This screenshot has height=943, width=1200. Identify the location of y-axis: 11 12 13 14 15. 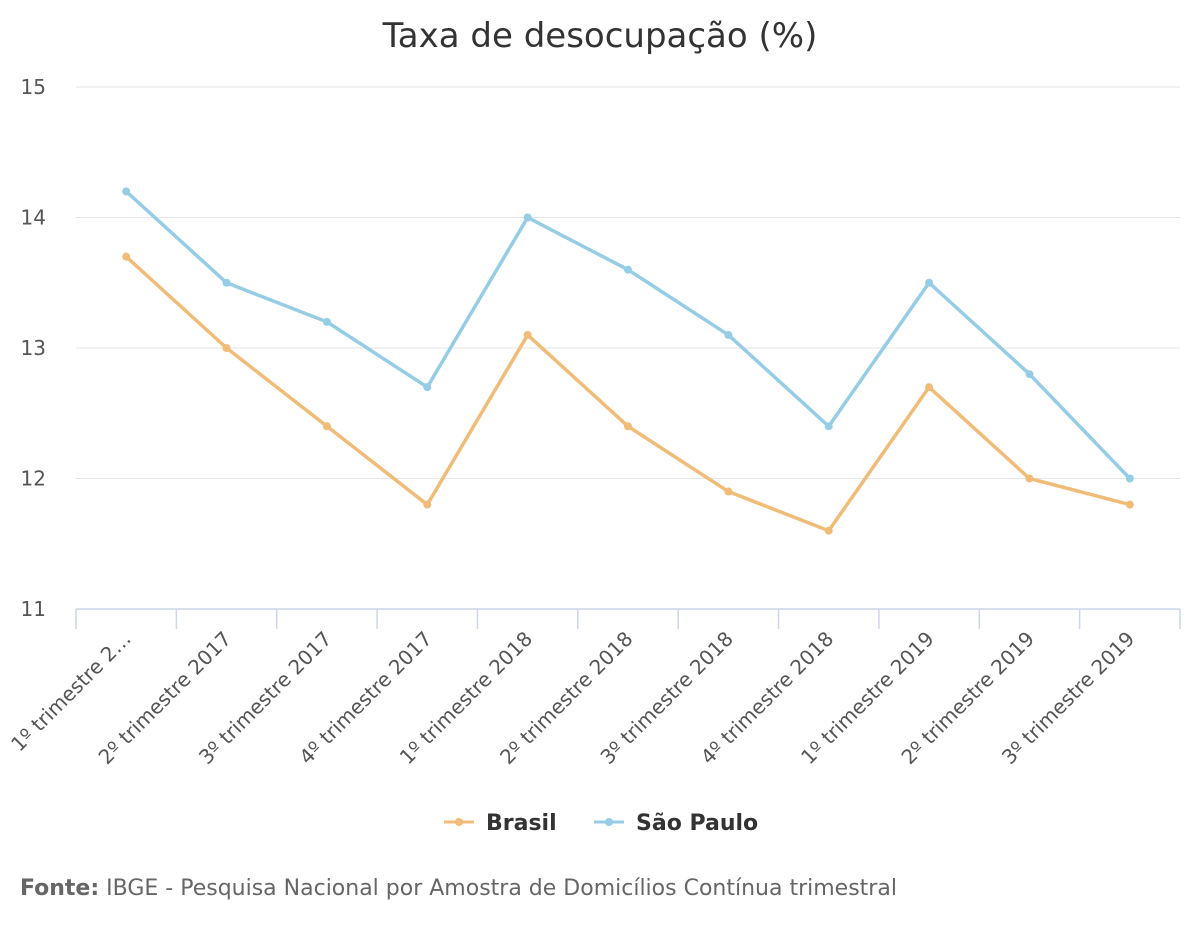
(33, 348).